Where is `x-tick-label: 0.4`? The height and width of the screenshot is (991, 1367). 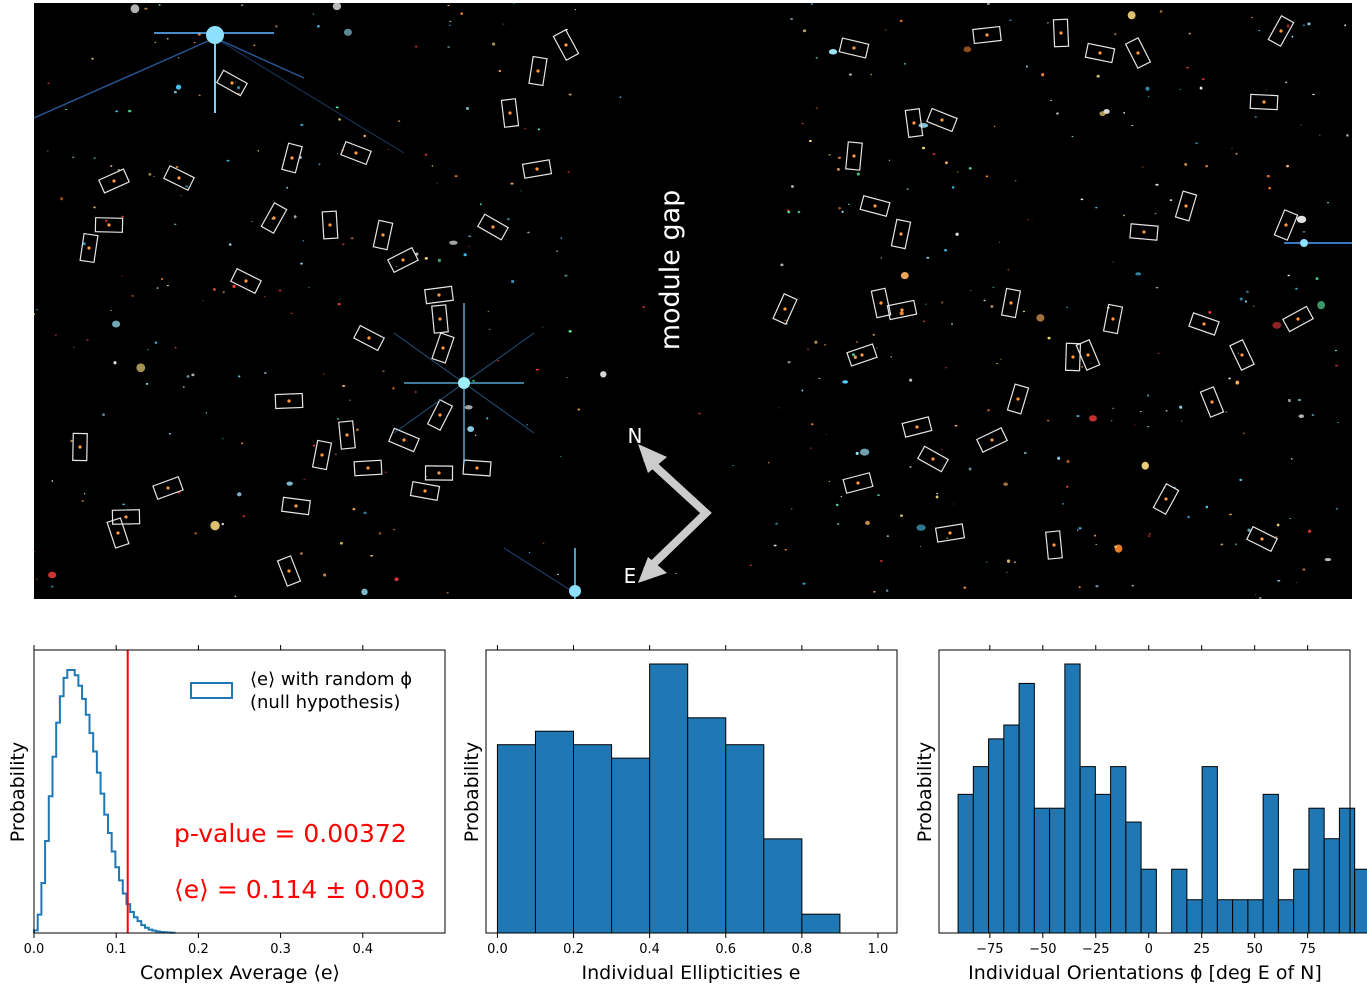 x-tick-label: 0.4 is located at coordinates (362, 949).